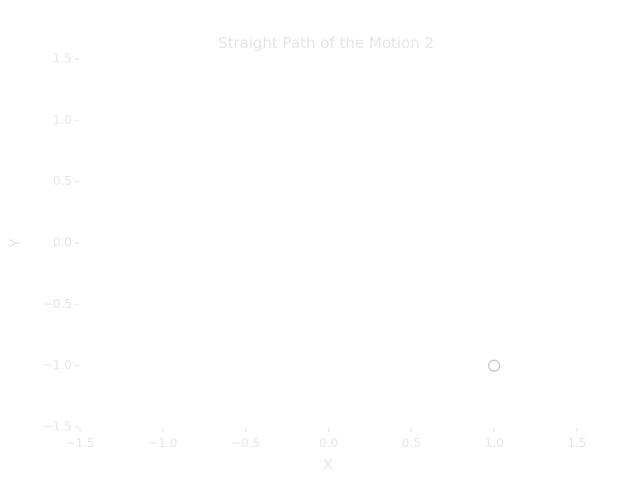  What do you see at coordinates (57, 304) in the screenshot?
I see `y-tick-label: −0.5` at bounding box center [57, 304].